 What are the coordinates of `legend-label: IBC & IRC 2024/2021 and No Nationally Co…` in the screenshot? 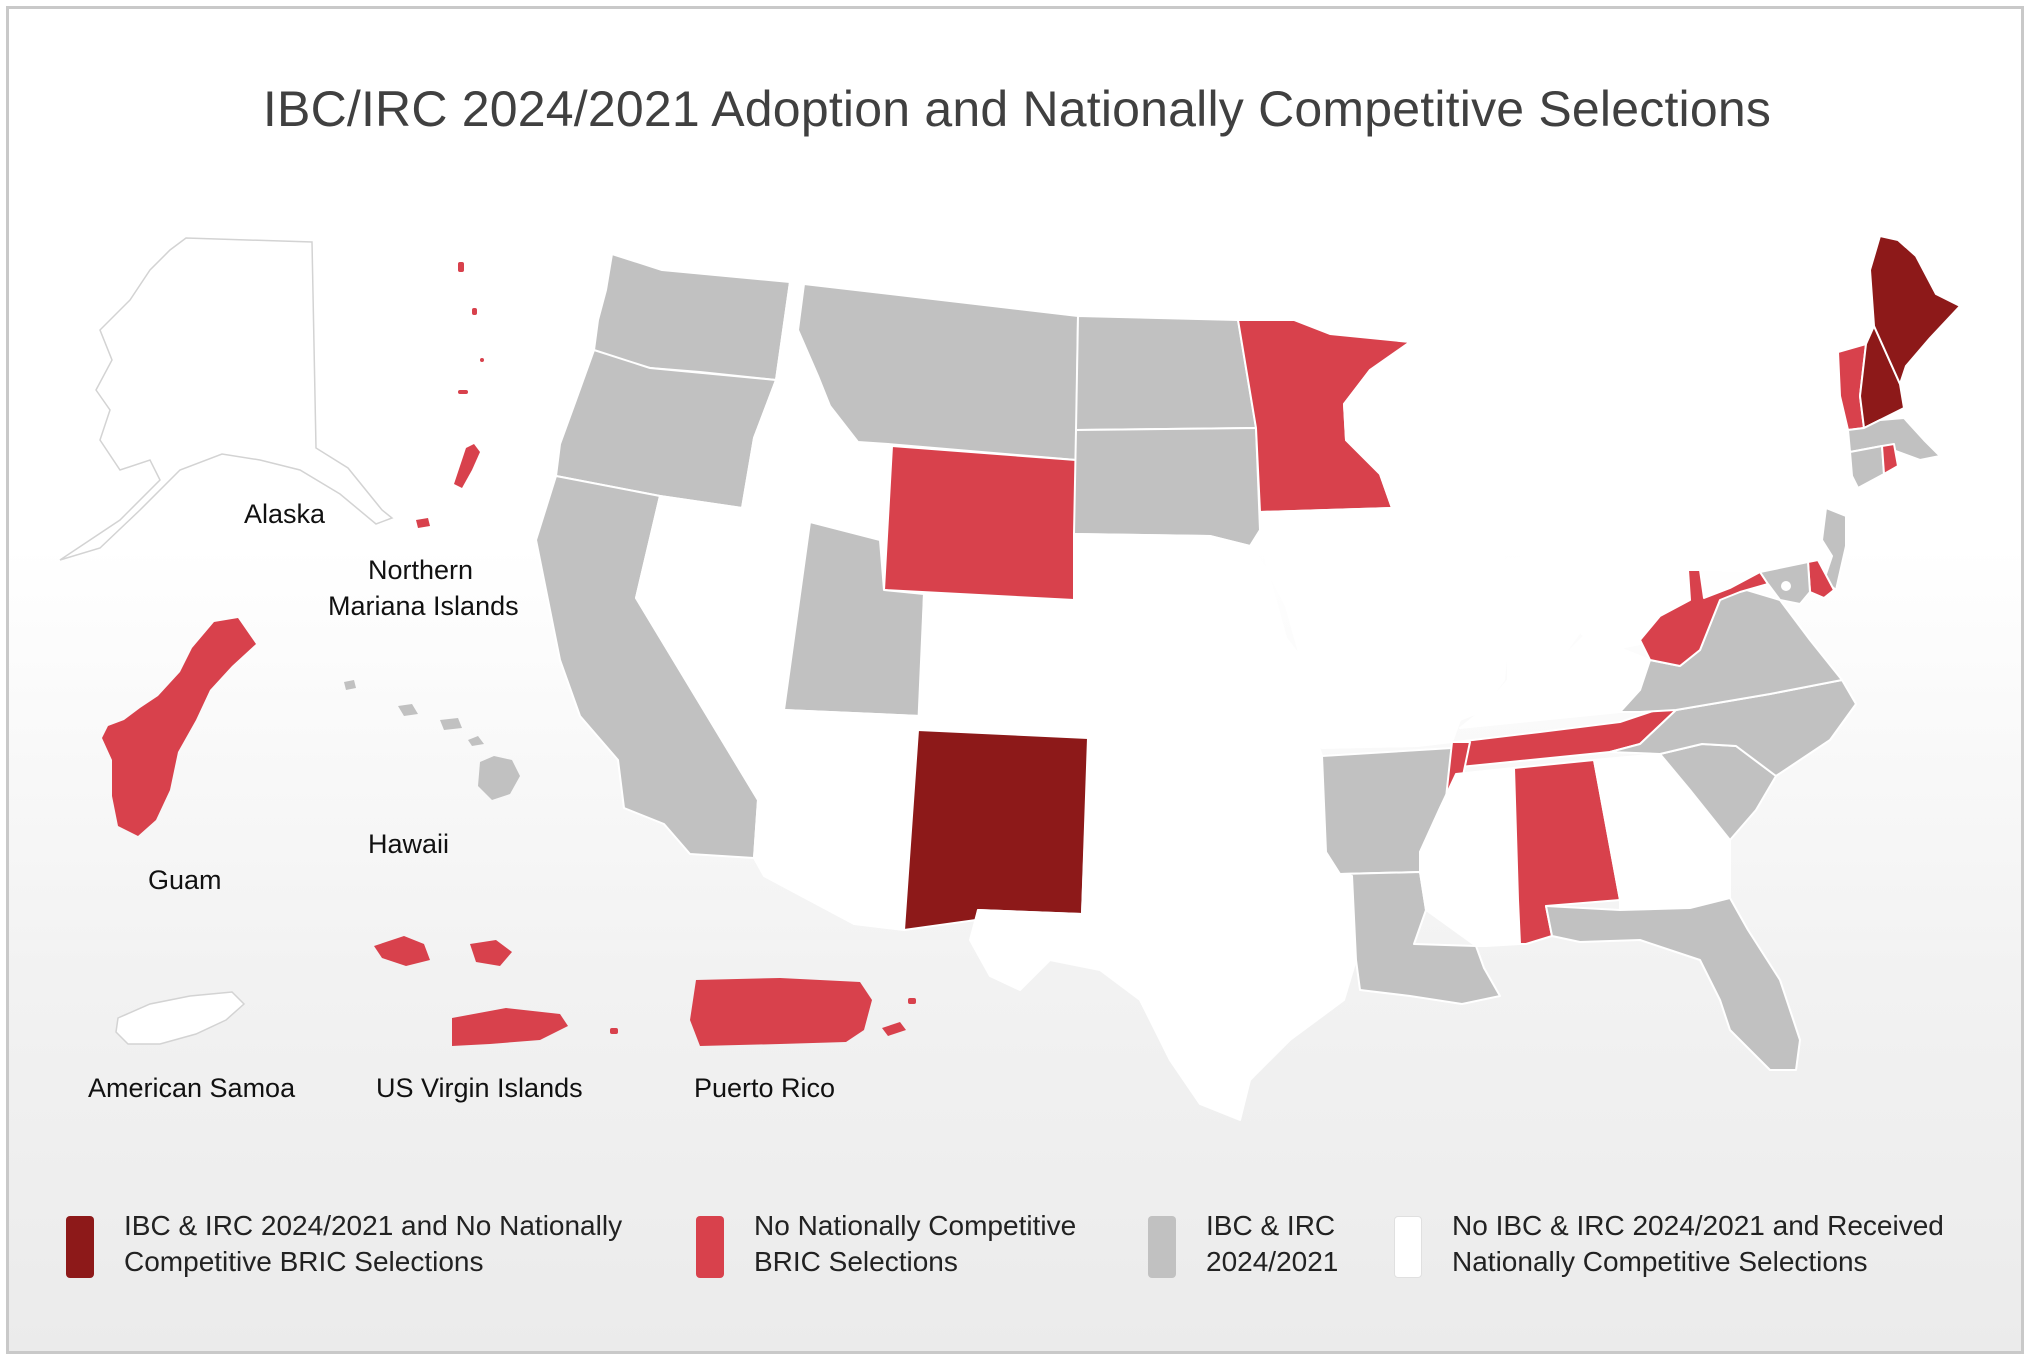 It's located at (373, 1243).